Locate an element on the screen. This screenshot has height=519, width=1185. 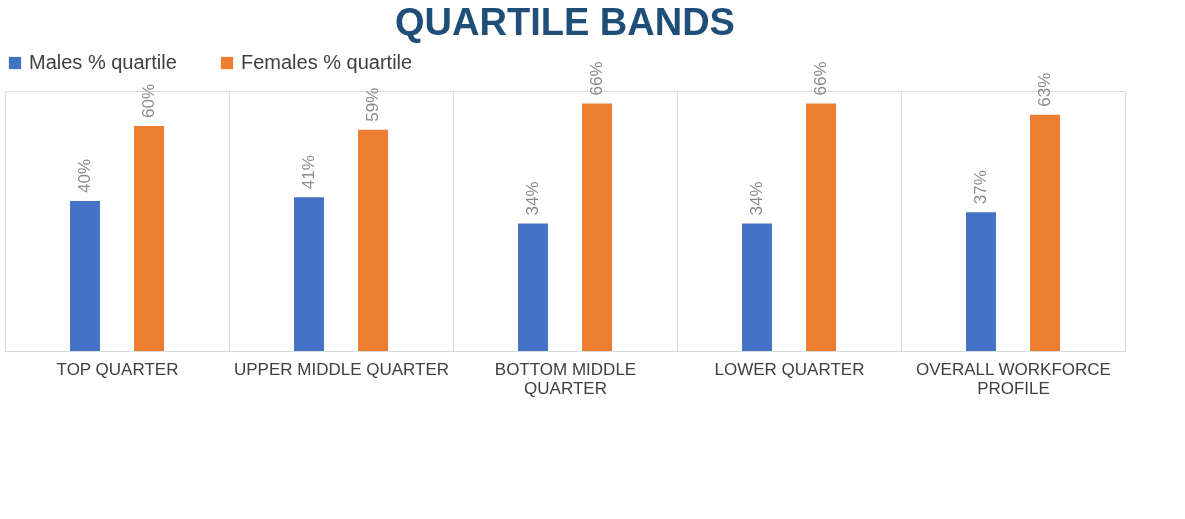
legend-label: Females % quartile is located at coordinates (327, 62).